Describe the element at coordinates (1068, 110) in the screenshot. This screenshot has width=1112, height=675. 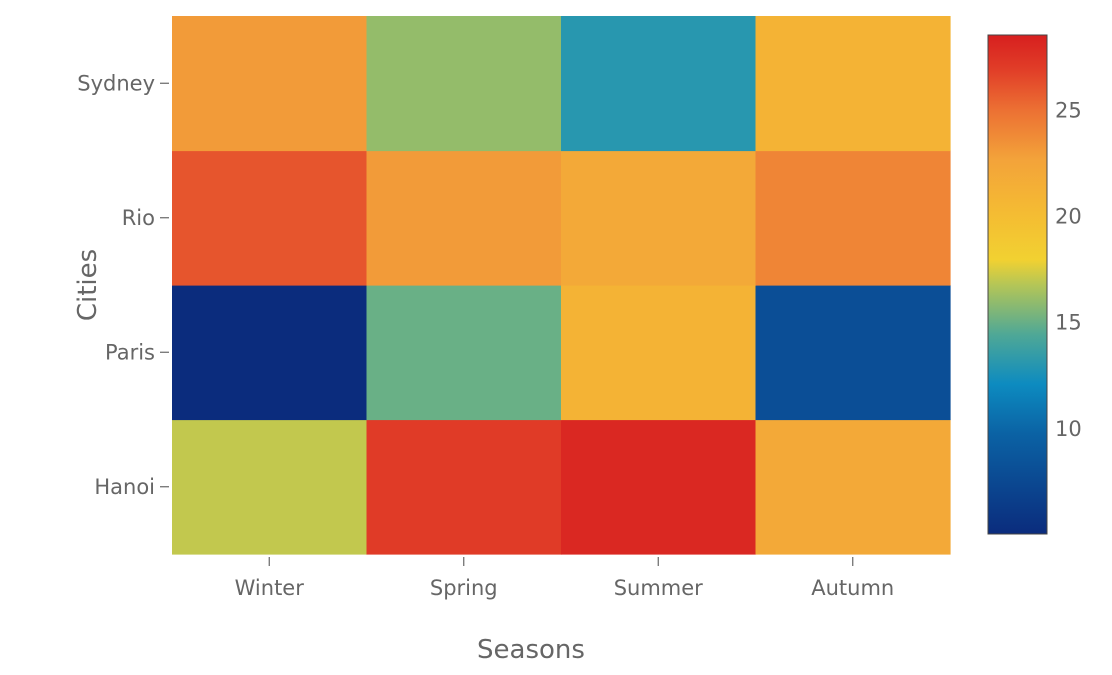
I see `colorbar-tick-label: 25` at that location.